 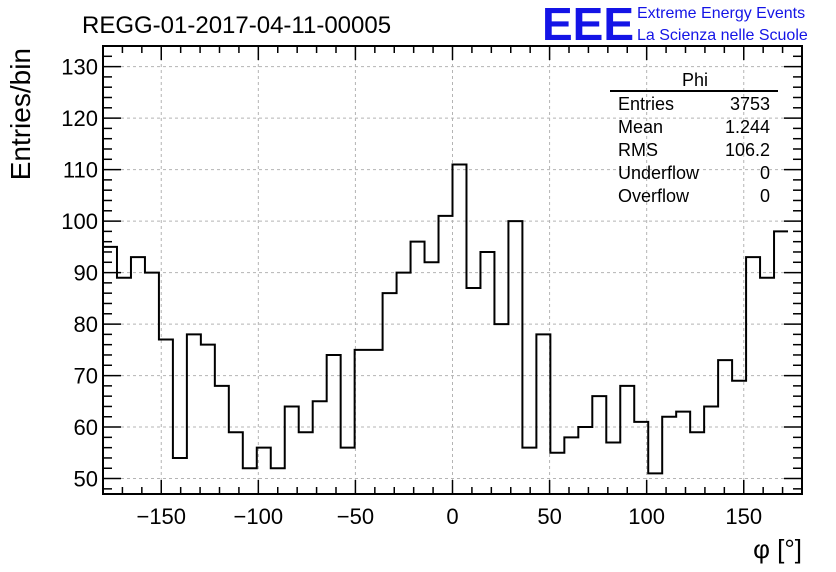 What do you see at coordinates (747, 127) in the screenshot?
I see `stats-value: 1.244` at bounding box center [747, 127].